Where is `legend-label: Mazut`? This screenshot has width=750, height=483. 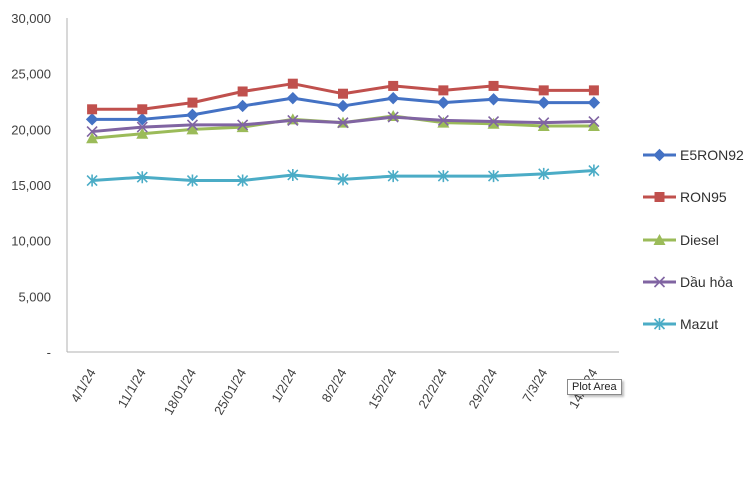
legend-label: Mazut is located at coordinates (699, 324).